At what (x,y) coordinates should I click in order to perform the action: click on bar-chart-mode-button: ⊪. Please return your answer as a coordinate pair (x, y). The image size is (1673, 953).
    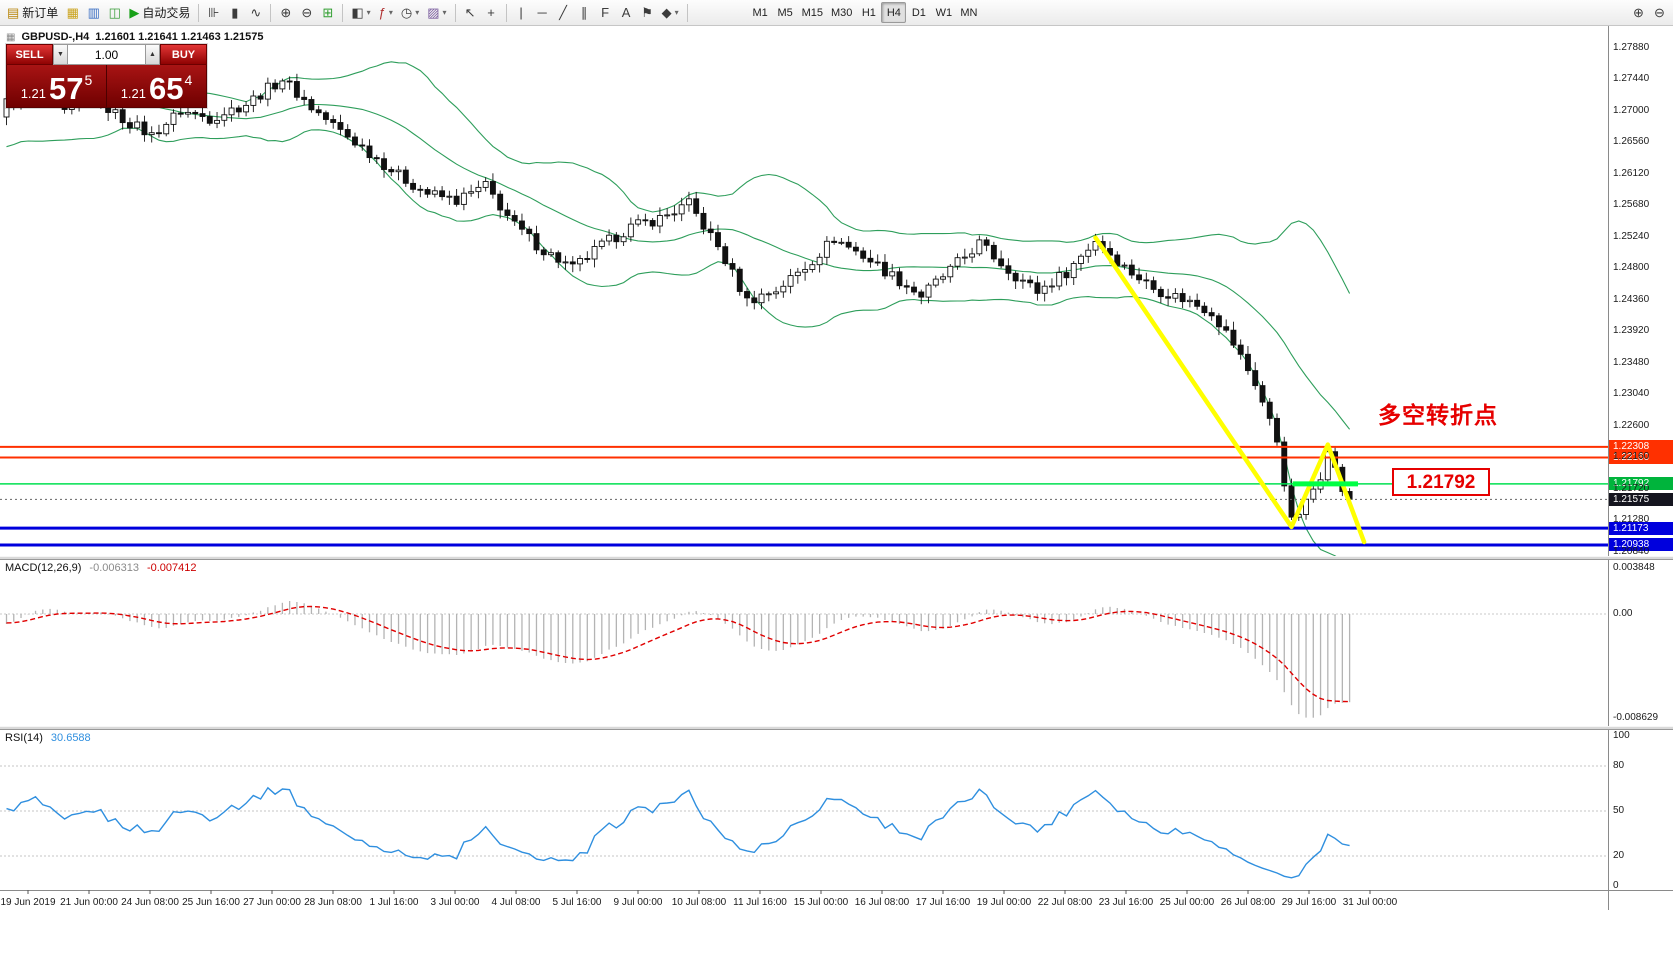
    Looking at the image, I should click on (213, 12).